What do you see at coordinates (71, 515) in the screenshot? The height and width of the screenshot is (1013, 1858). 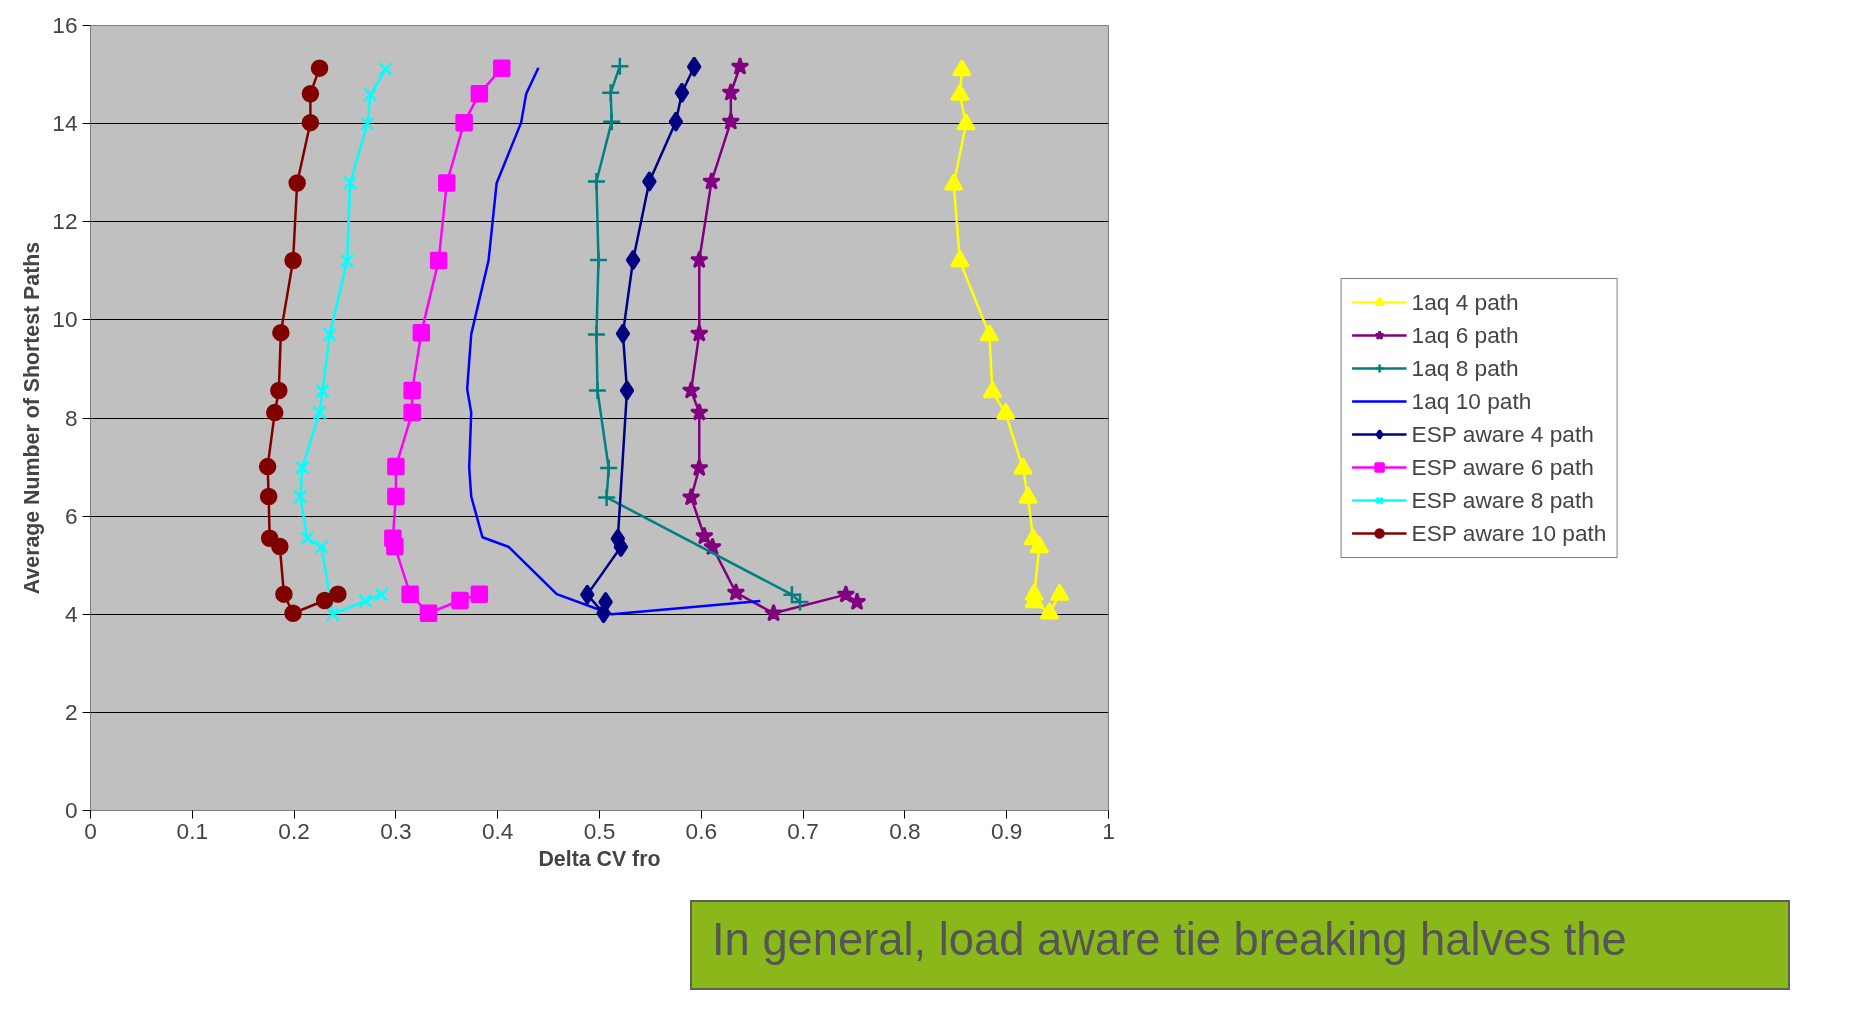 I see `y-tick-label: 6` at bounding box center [71, 515].